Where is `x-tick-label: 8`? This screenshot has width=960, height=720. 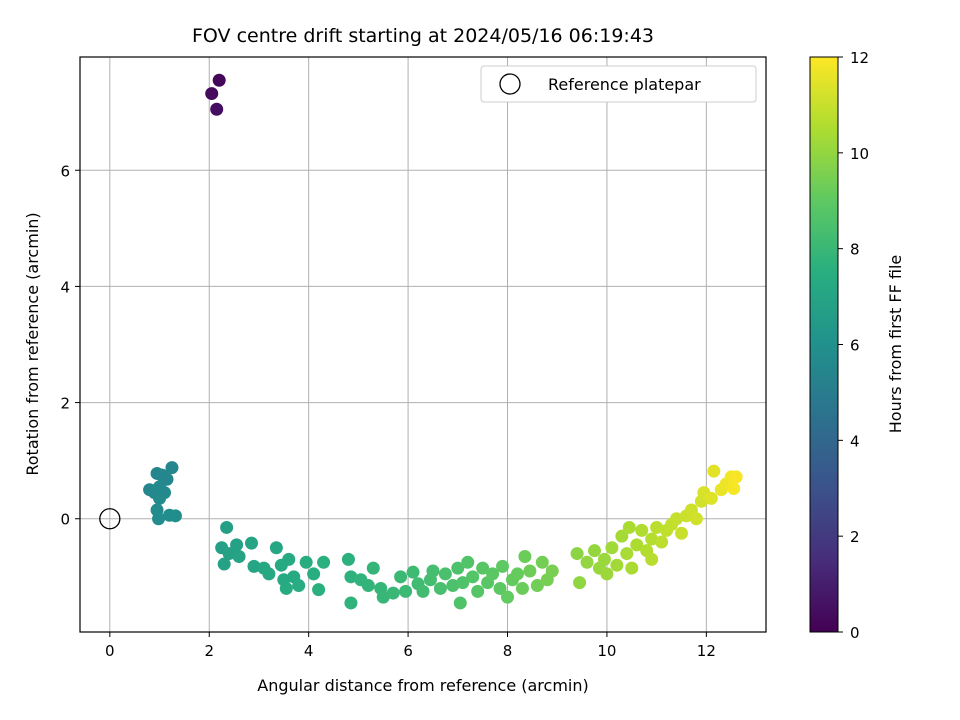
x-tick-label: 8 is located at coordinates (508, 651).